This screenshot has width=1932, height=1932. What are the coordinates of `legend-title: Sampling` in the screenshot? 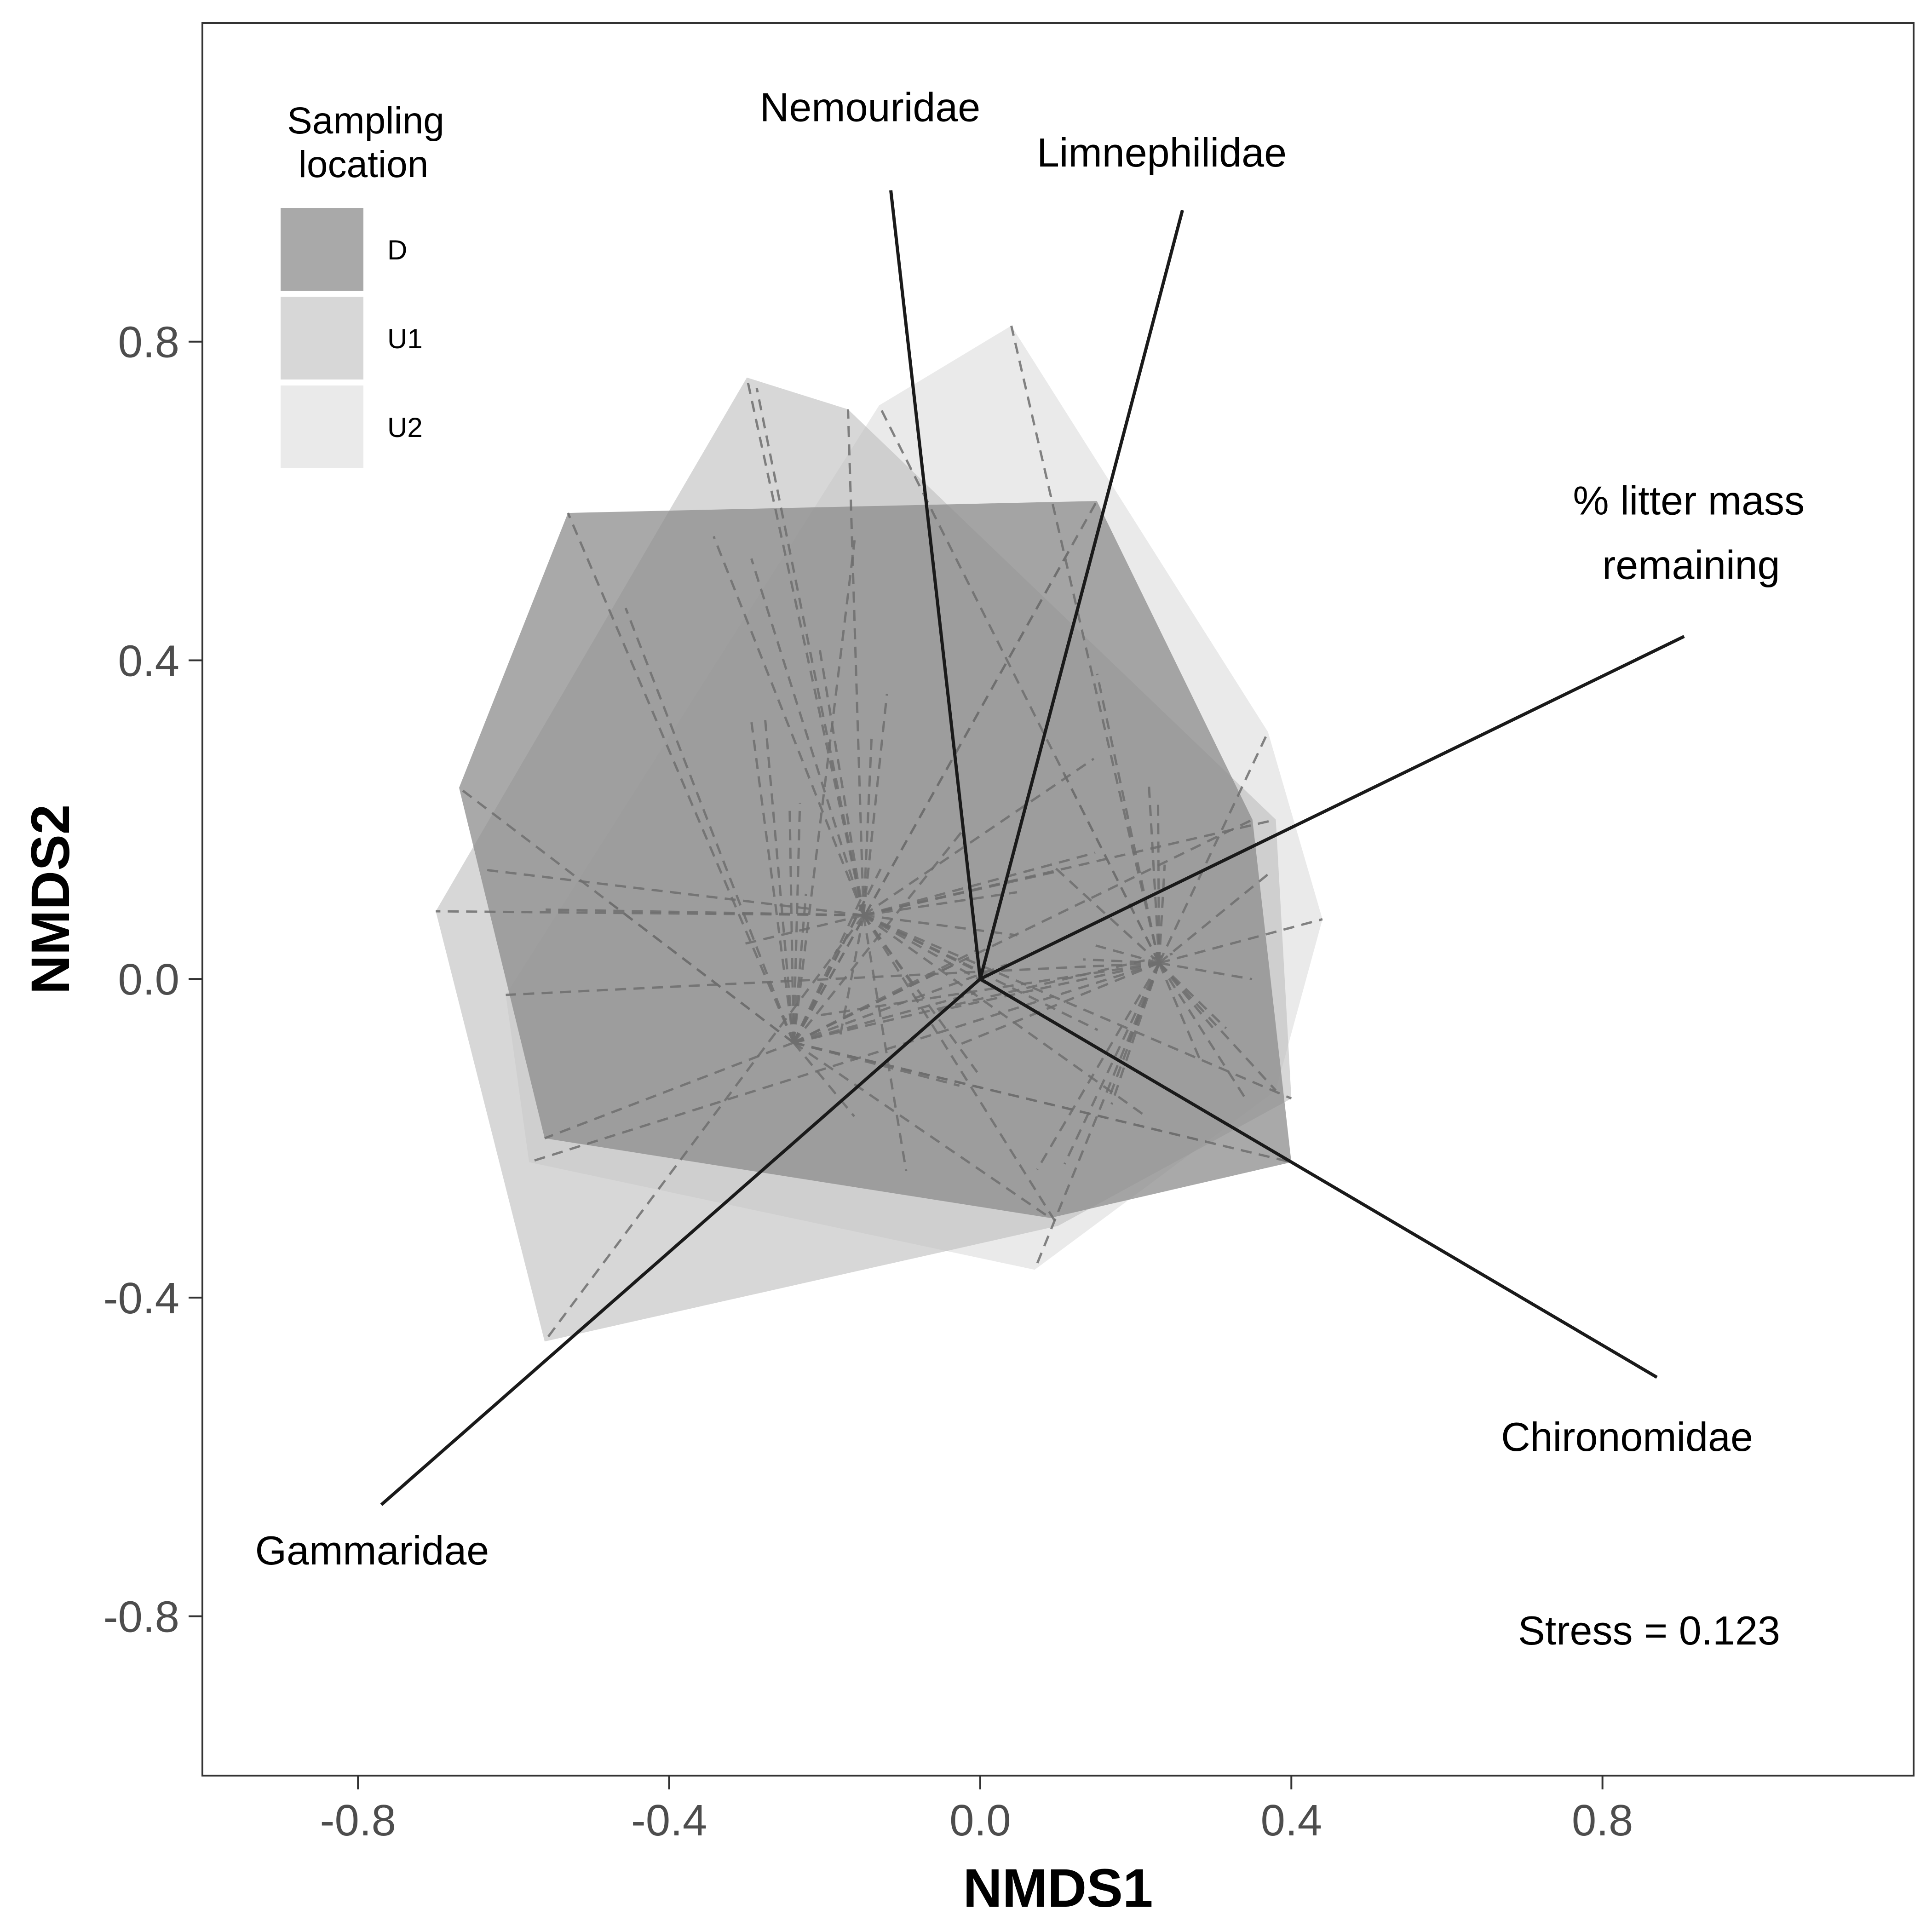 It's located at (365, 121).